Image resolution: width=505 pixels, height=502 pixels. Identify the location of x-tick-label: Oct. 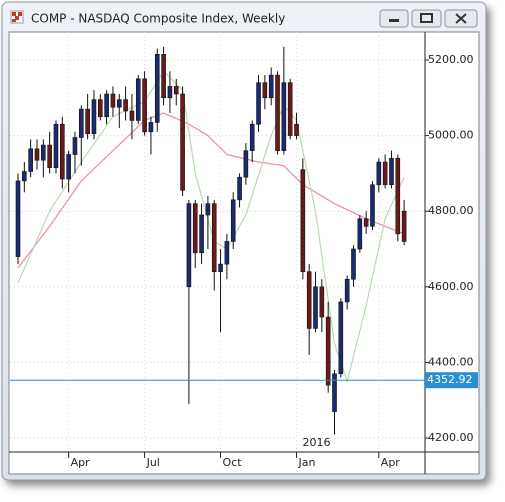
(233, 462).